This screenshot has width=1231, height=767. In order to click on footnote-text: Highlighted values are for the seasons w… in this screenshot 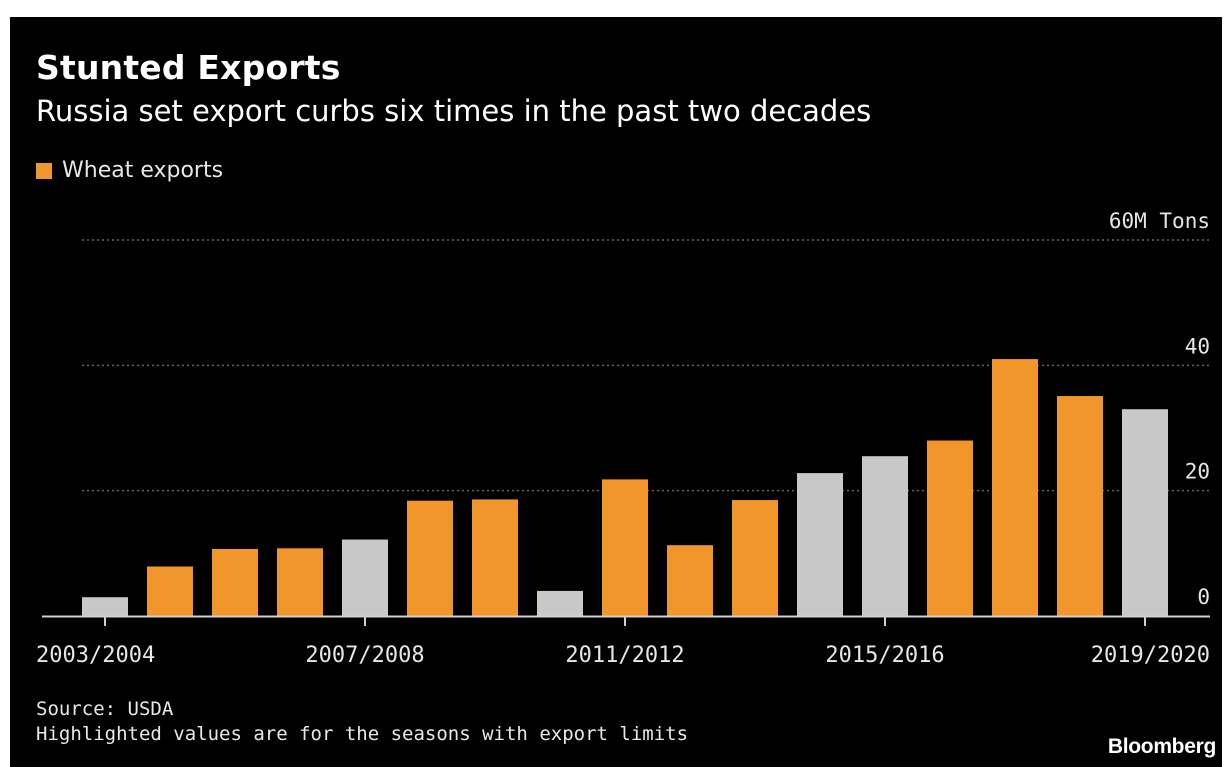, I will do `click(362, 734)`.